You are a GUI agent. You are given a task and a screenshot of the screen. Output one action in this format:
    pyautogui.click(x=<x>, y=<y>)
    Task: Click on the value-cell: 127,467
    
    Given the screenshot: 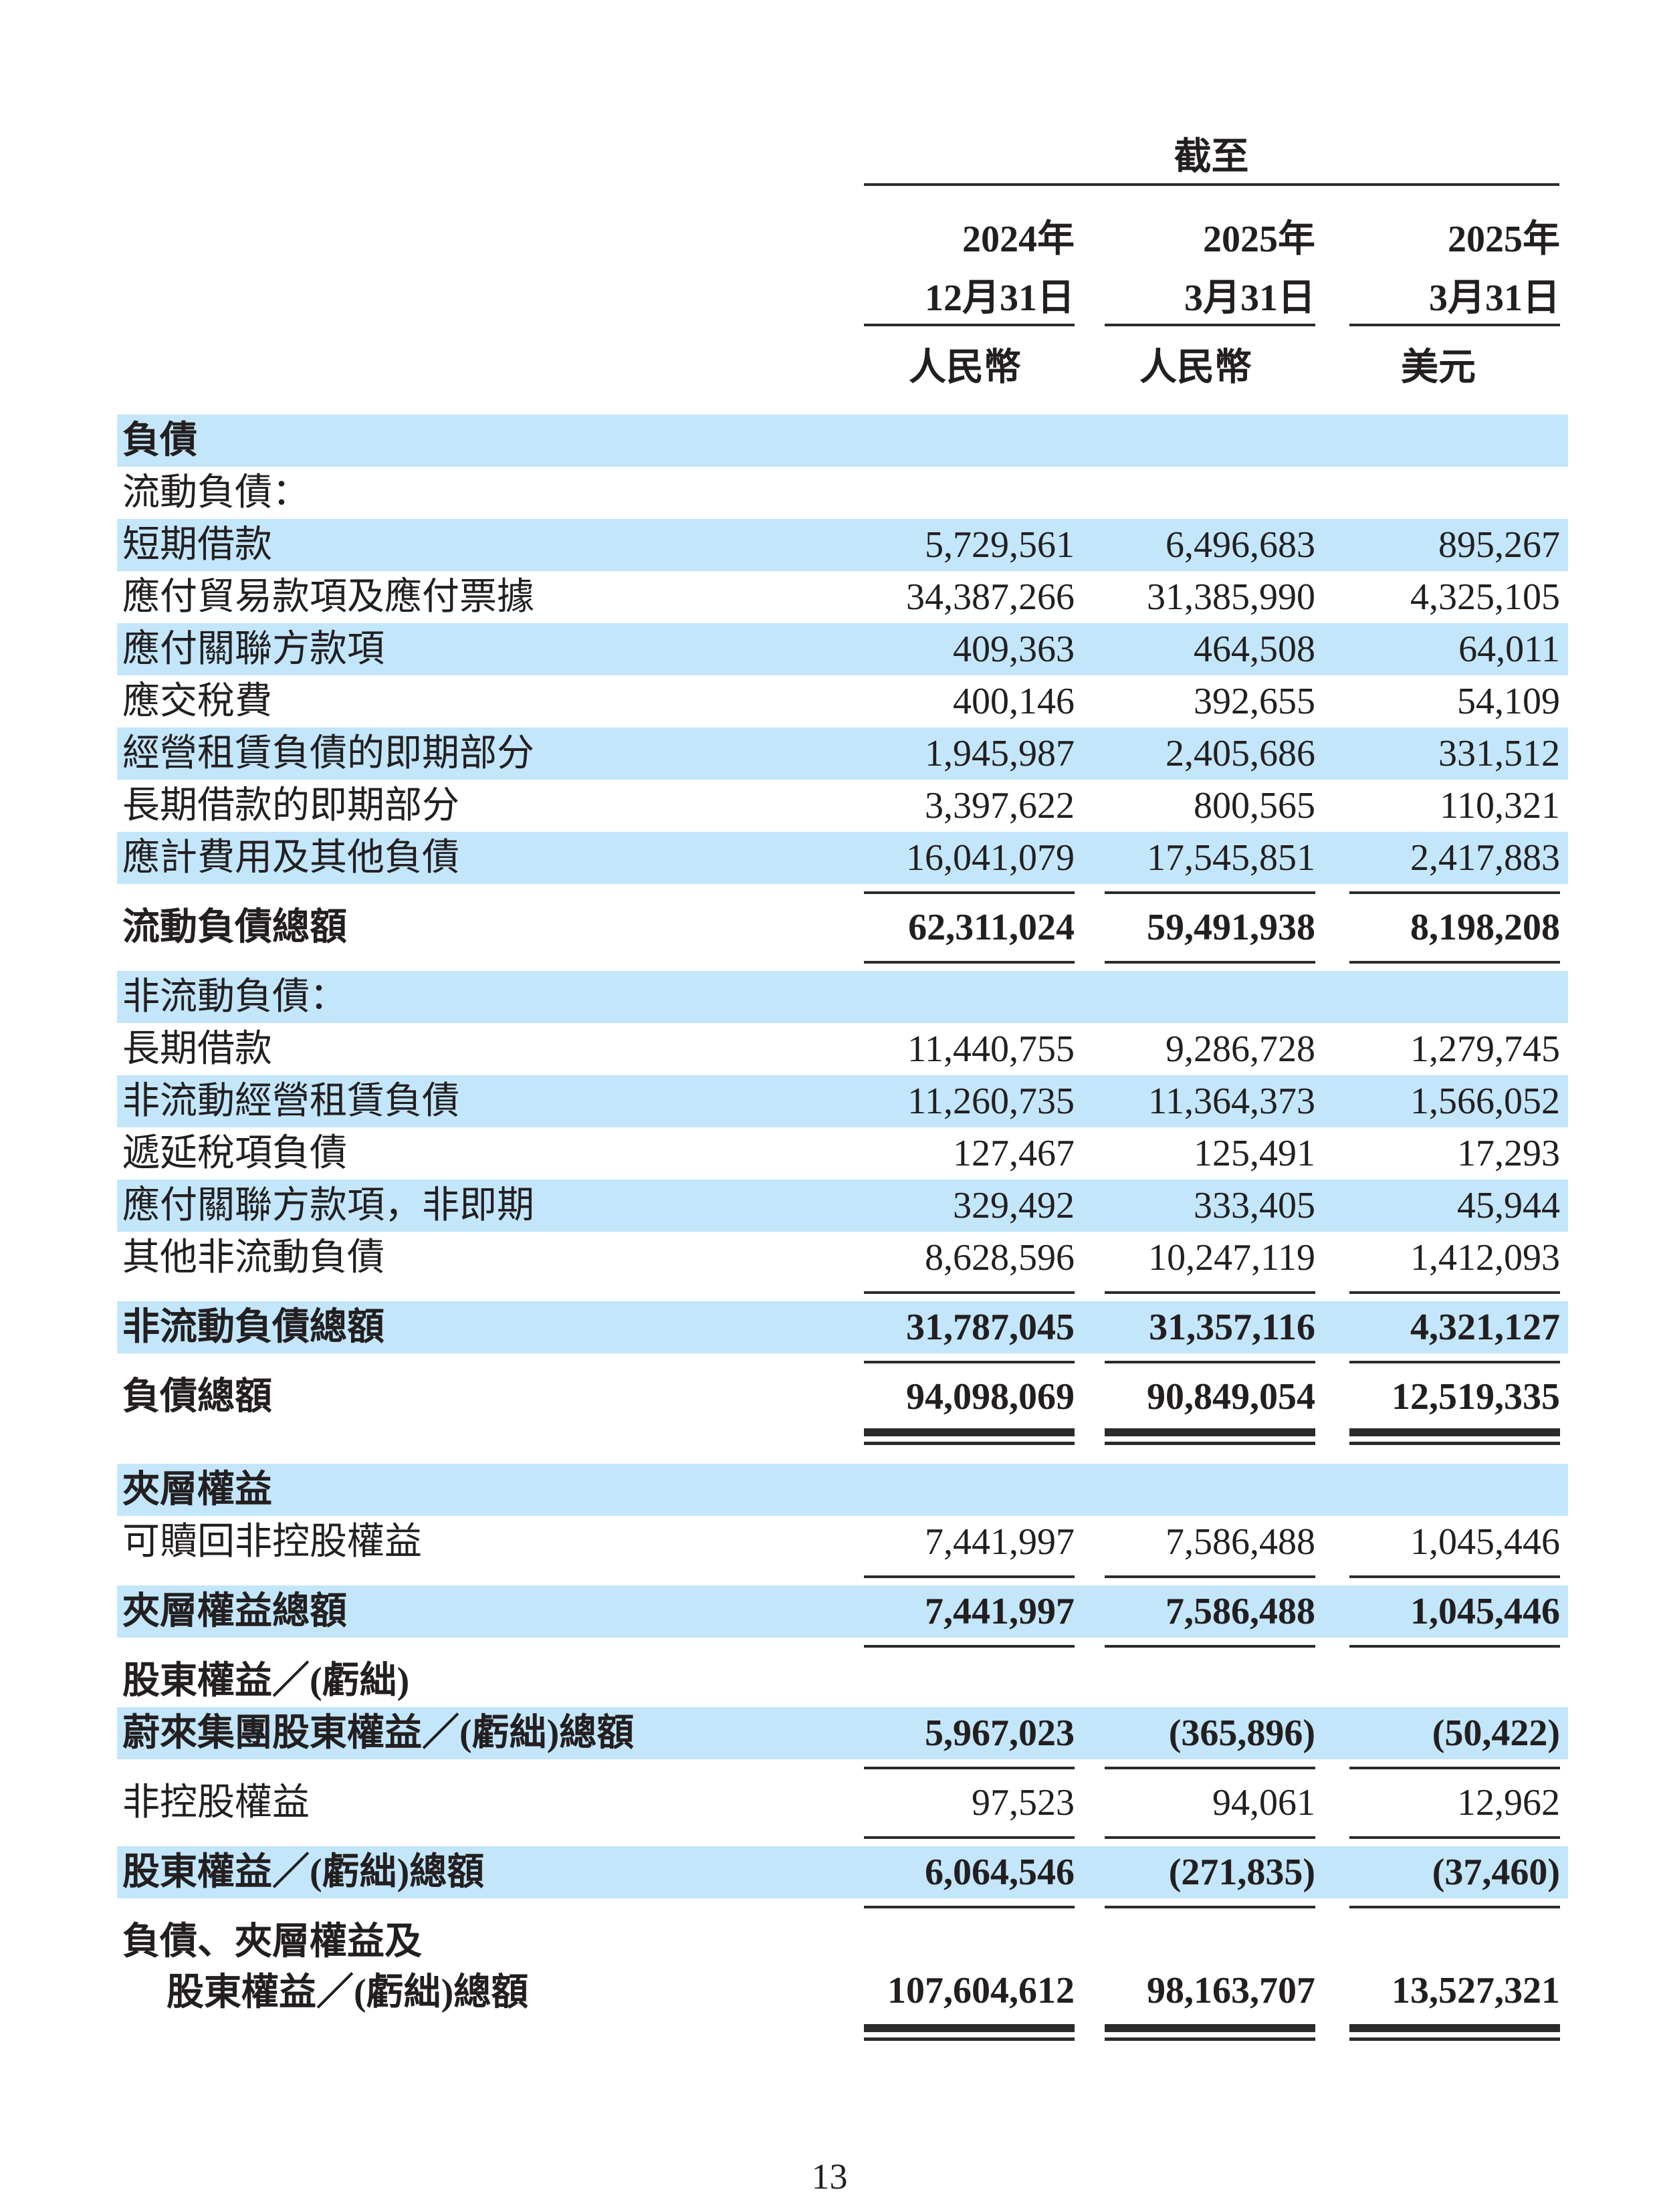 What is the action you would take?
    pyautogui.click(x=1014, y=1153)
    